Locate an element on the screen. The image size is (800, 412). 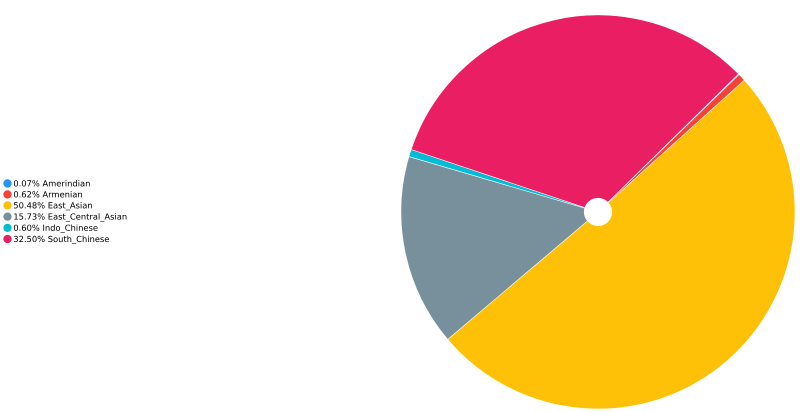
legend-label: 0.07% Amerindian is located at coordinates (52, 183).